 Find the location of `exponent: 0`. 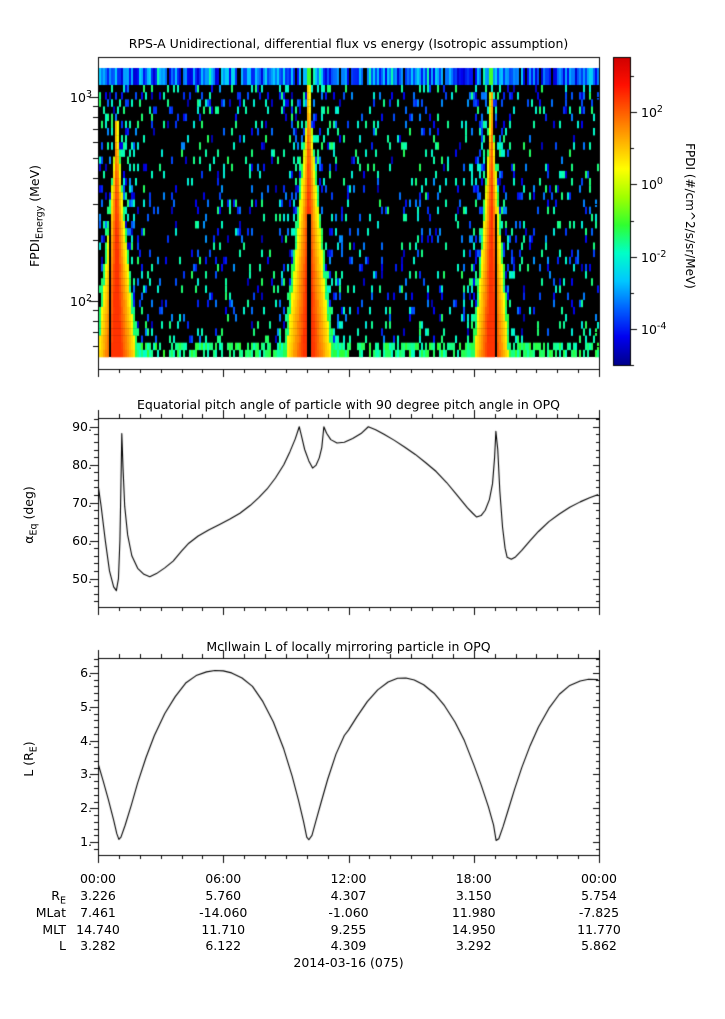

exponent: 0 is located at coordinates (659, 182).